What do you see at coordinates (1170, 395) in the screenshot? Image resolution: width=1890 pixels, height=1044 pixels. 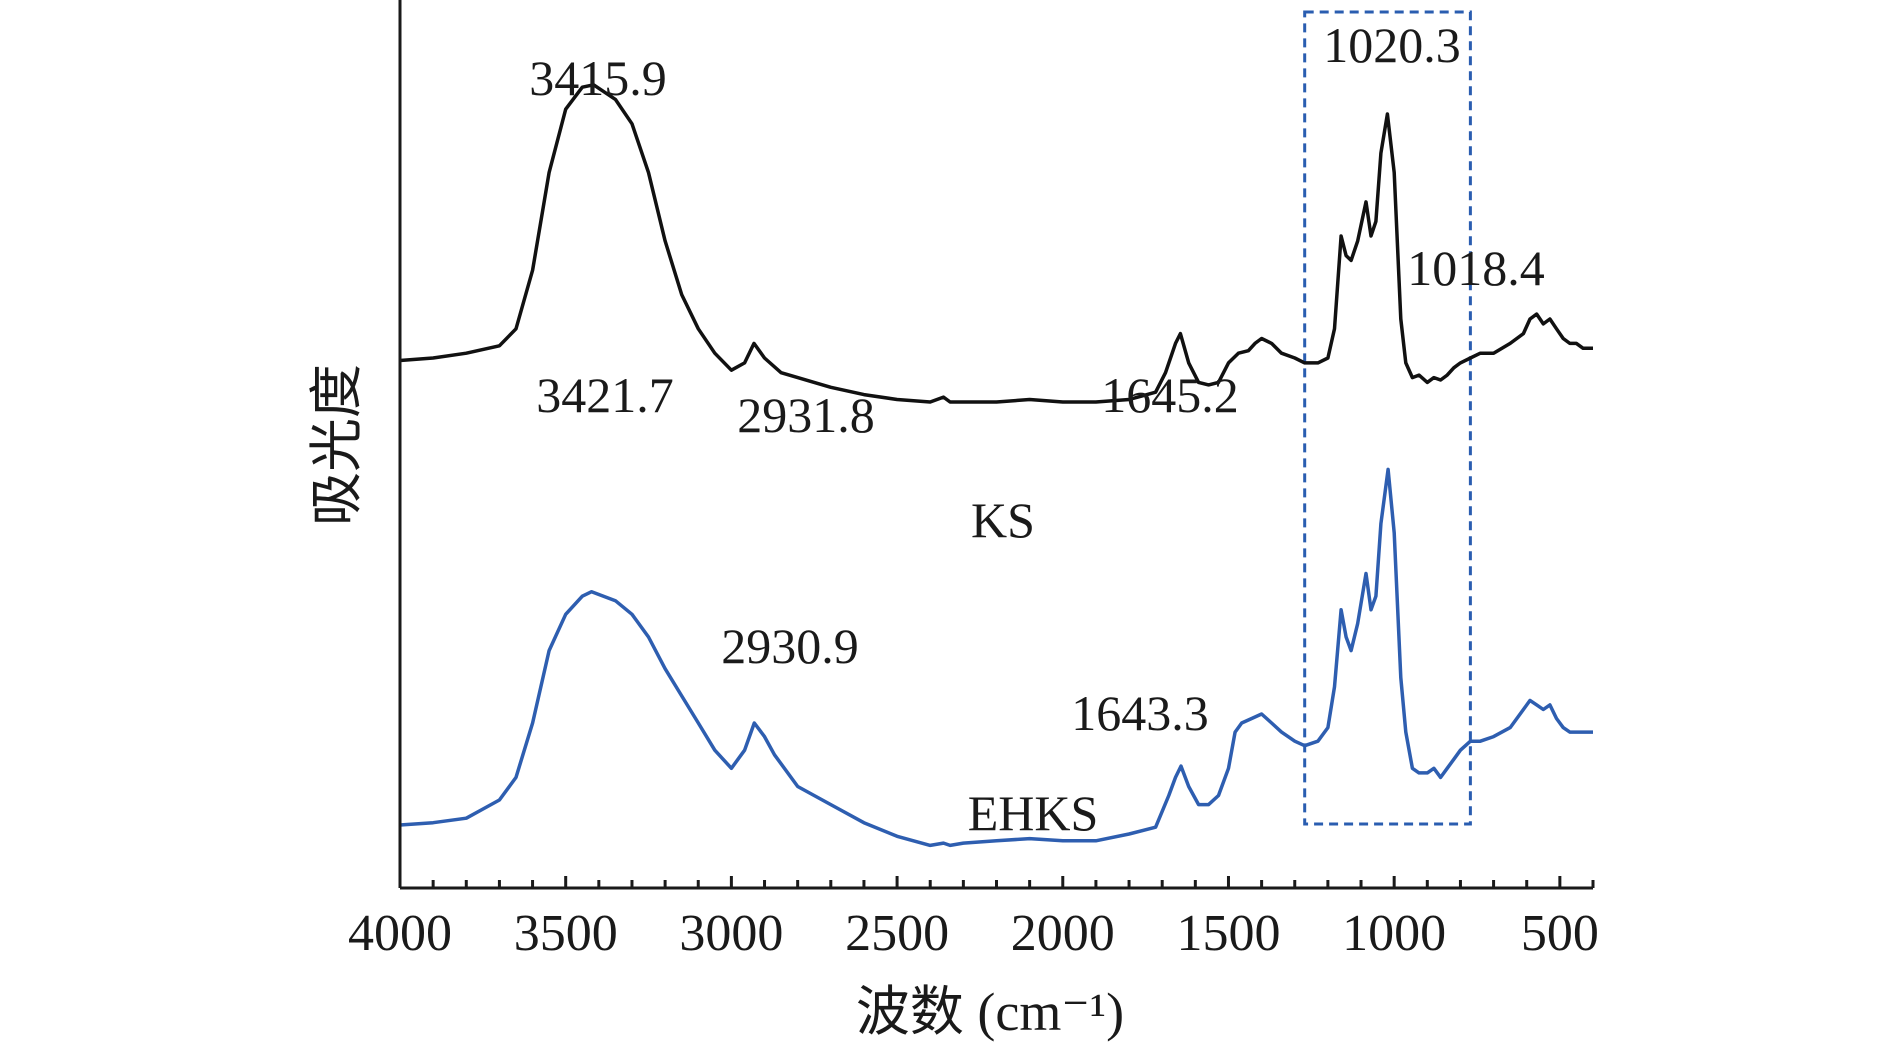 I see `peak-label-1645-2: 1645.2` at bounding box center [1170, 395].